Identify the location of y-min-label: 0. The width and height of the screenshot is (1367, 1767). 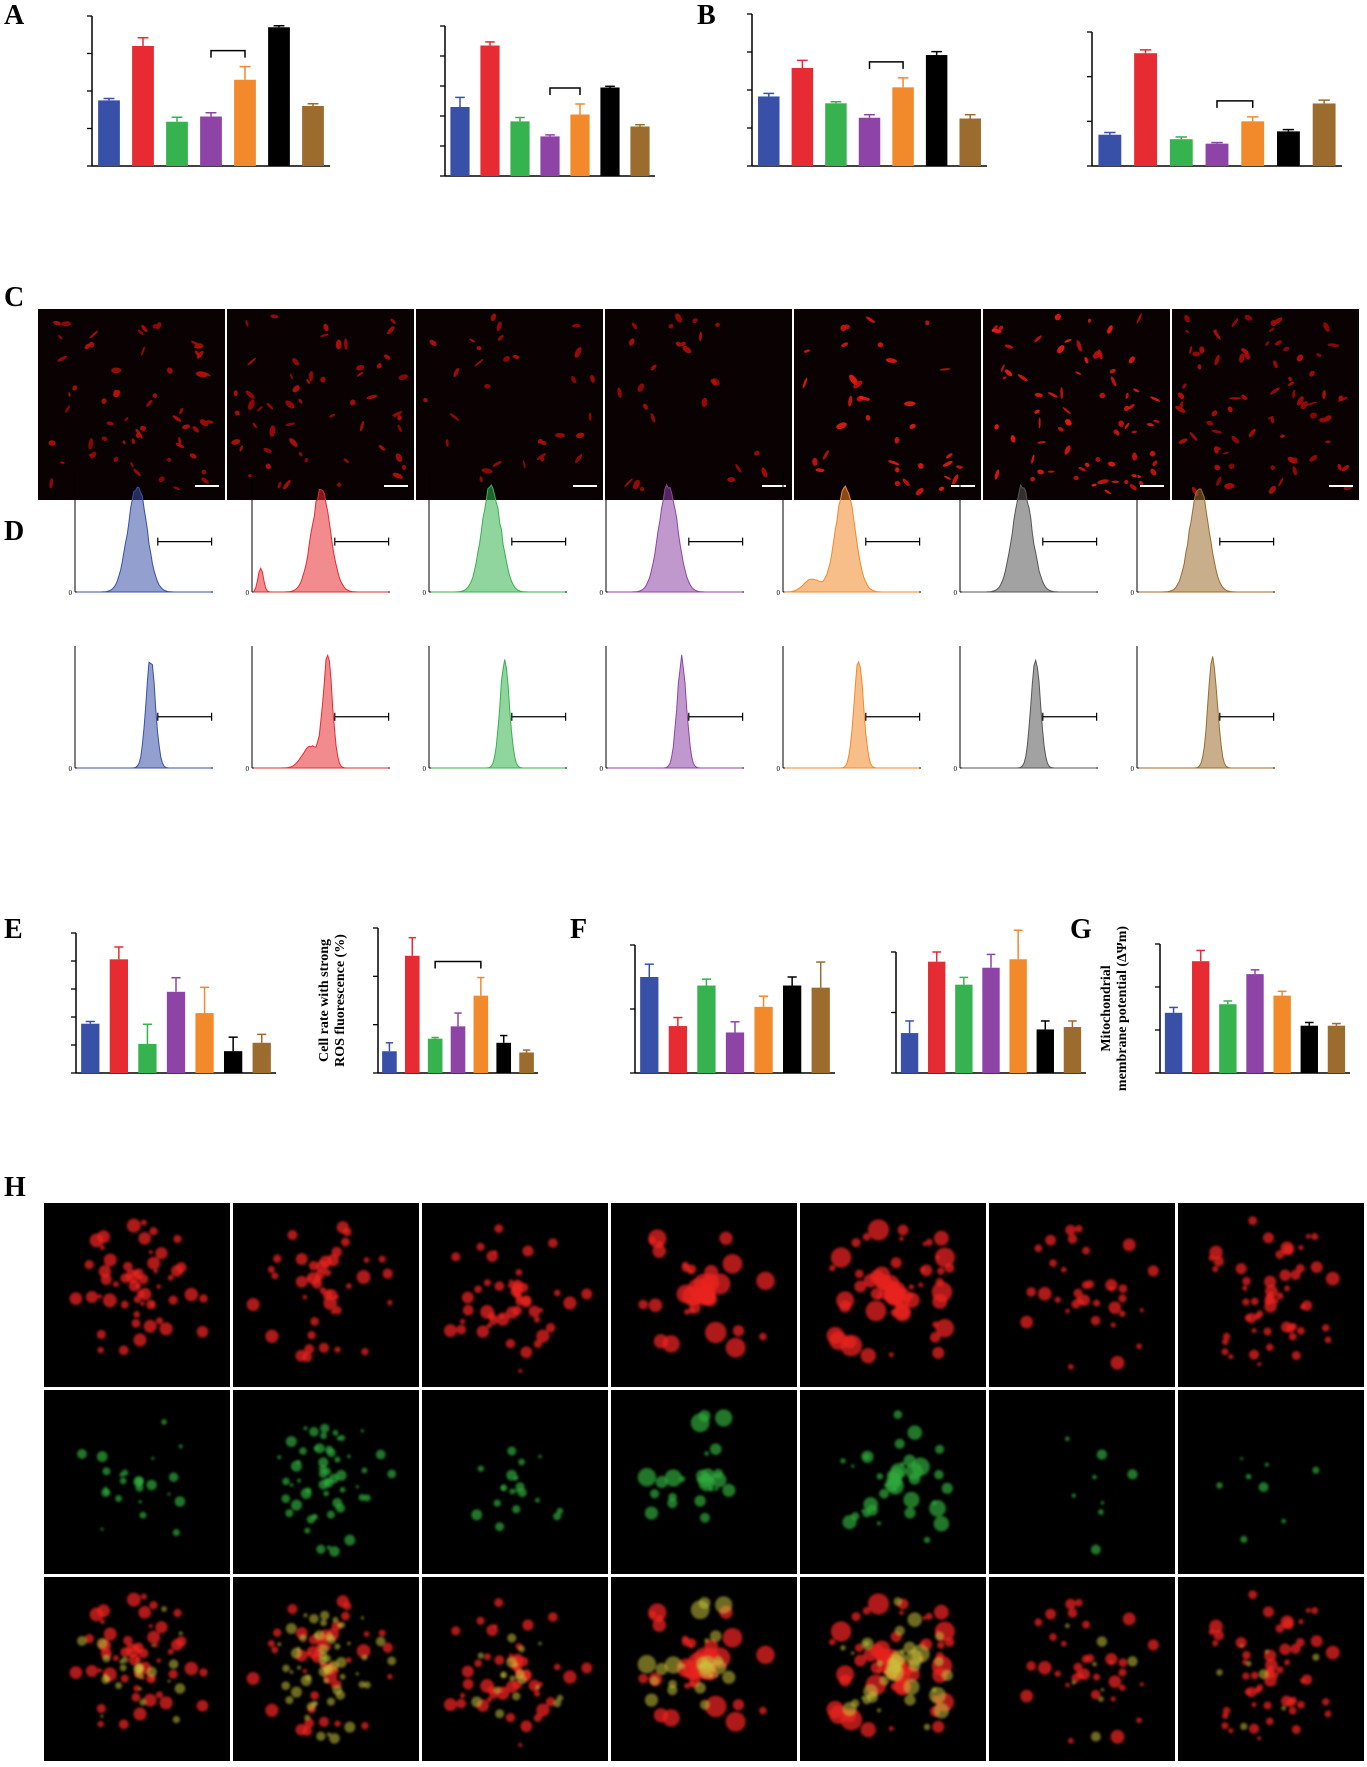
(602, 593).